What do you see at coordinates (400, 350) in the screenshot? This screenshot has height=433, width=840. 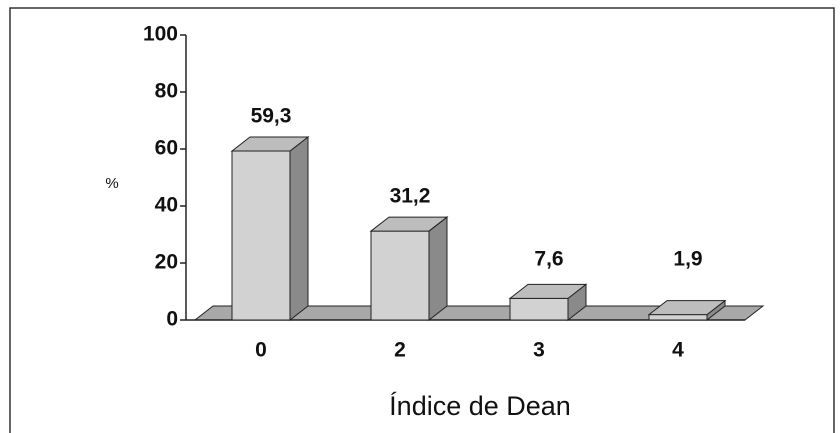 I see `x-tick-label: 2` at bounding box center [400, 350].